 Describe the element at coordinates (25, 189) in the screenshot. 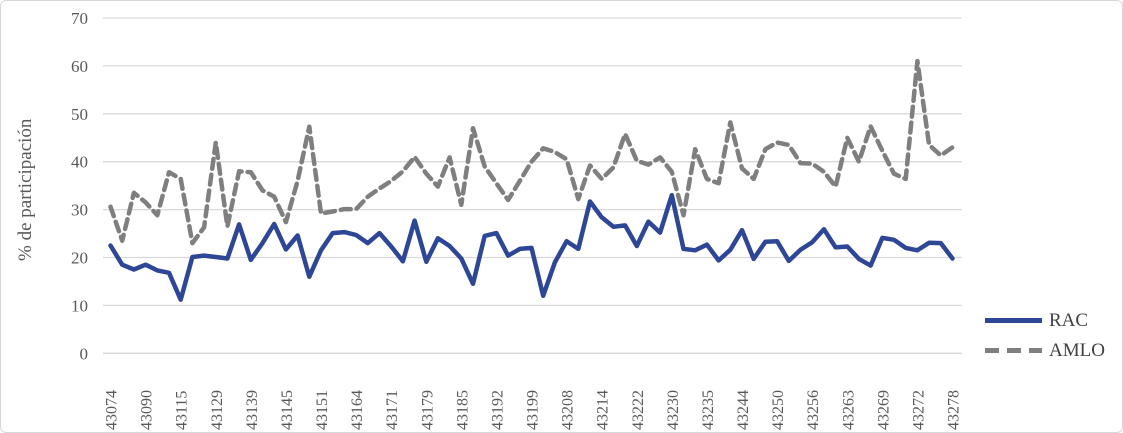

I see `y-axis-title: % de participación` at that location.